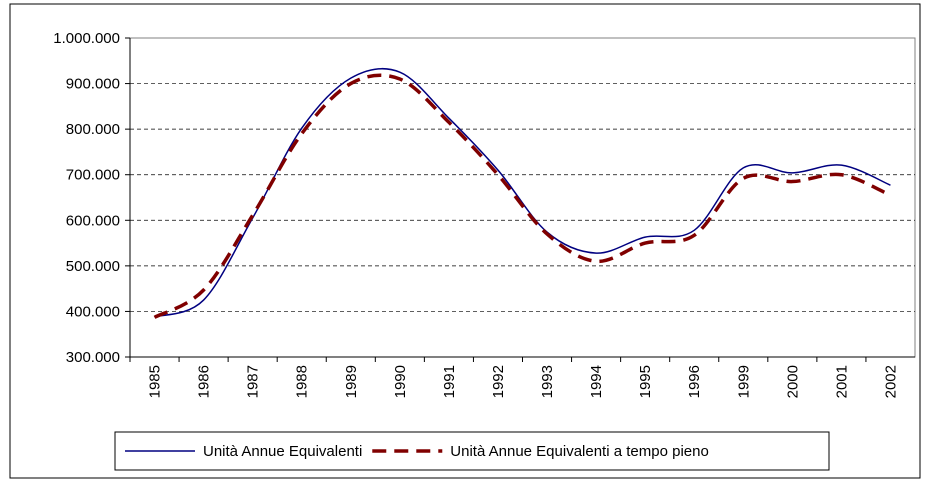  Describe the element at coordinates (579, 451) in the screenshot. I see `legend-label: Unità Annue Equivalenti a tempo pieno` at that location.